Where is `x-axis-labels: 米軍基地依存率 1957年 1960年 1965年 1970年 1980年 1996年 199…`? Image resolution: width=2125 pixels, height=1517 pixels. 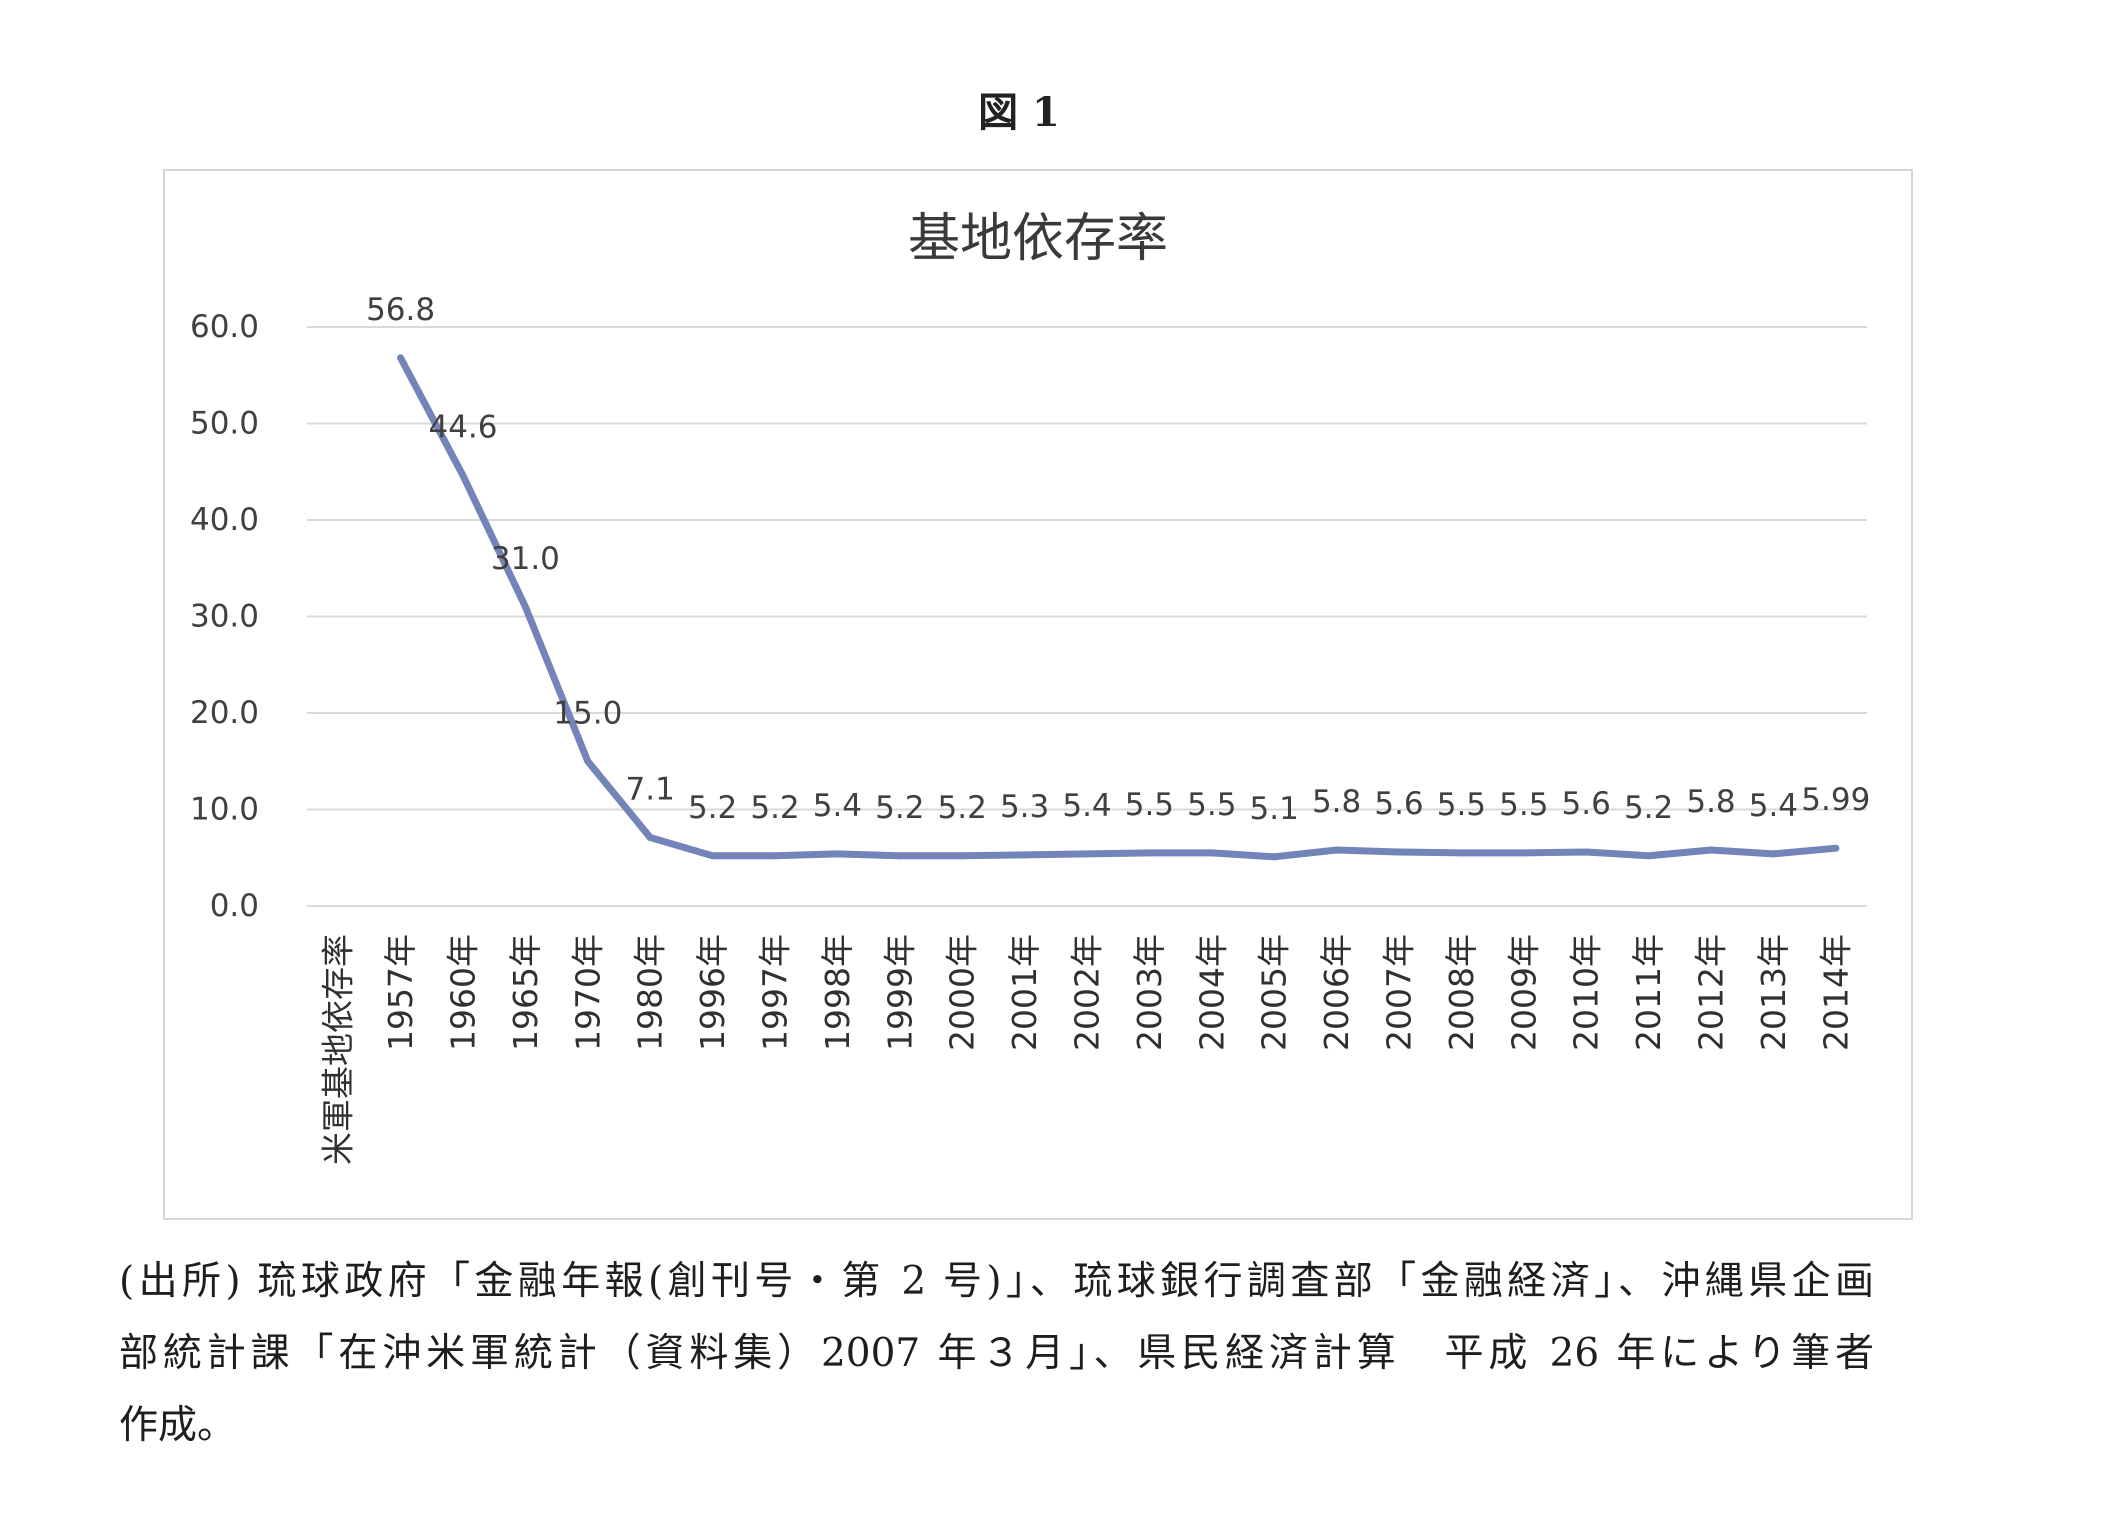
x-axis-labels: 米軍基地依存率 1957年 1960年 1965年 1970年 1980年 1996年 199… is located at coordinates (1087, 1049).